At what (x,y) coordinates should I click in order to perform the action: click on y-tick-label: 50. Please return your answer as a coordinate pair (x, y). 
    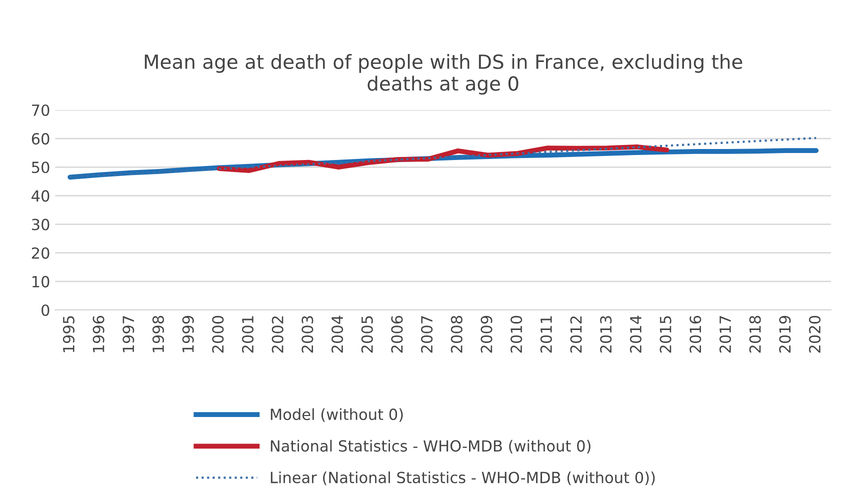
    Looking at the image, I should click on (41, 168).